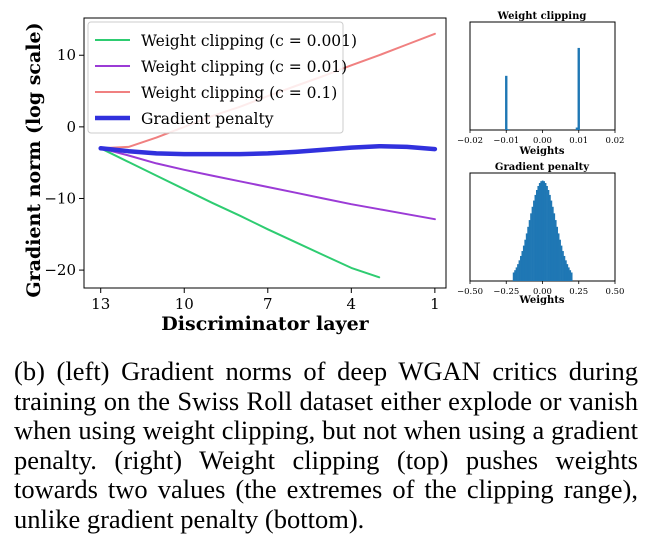  I want to click on main-x-axis-label: Discriminator layer, so click(265, 324).